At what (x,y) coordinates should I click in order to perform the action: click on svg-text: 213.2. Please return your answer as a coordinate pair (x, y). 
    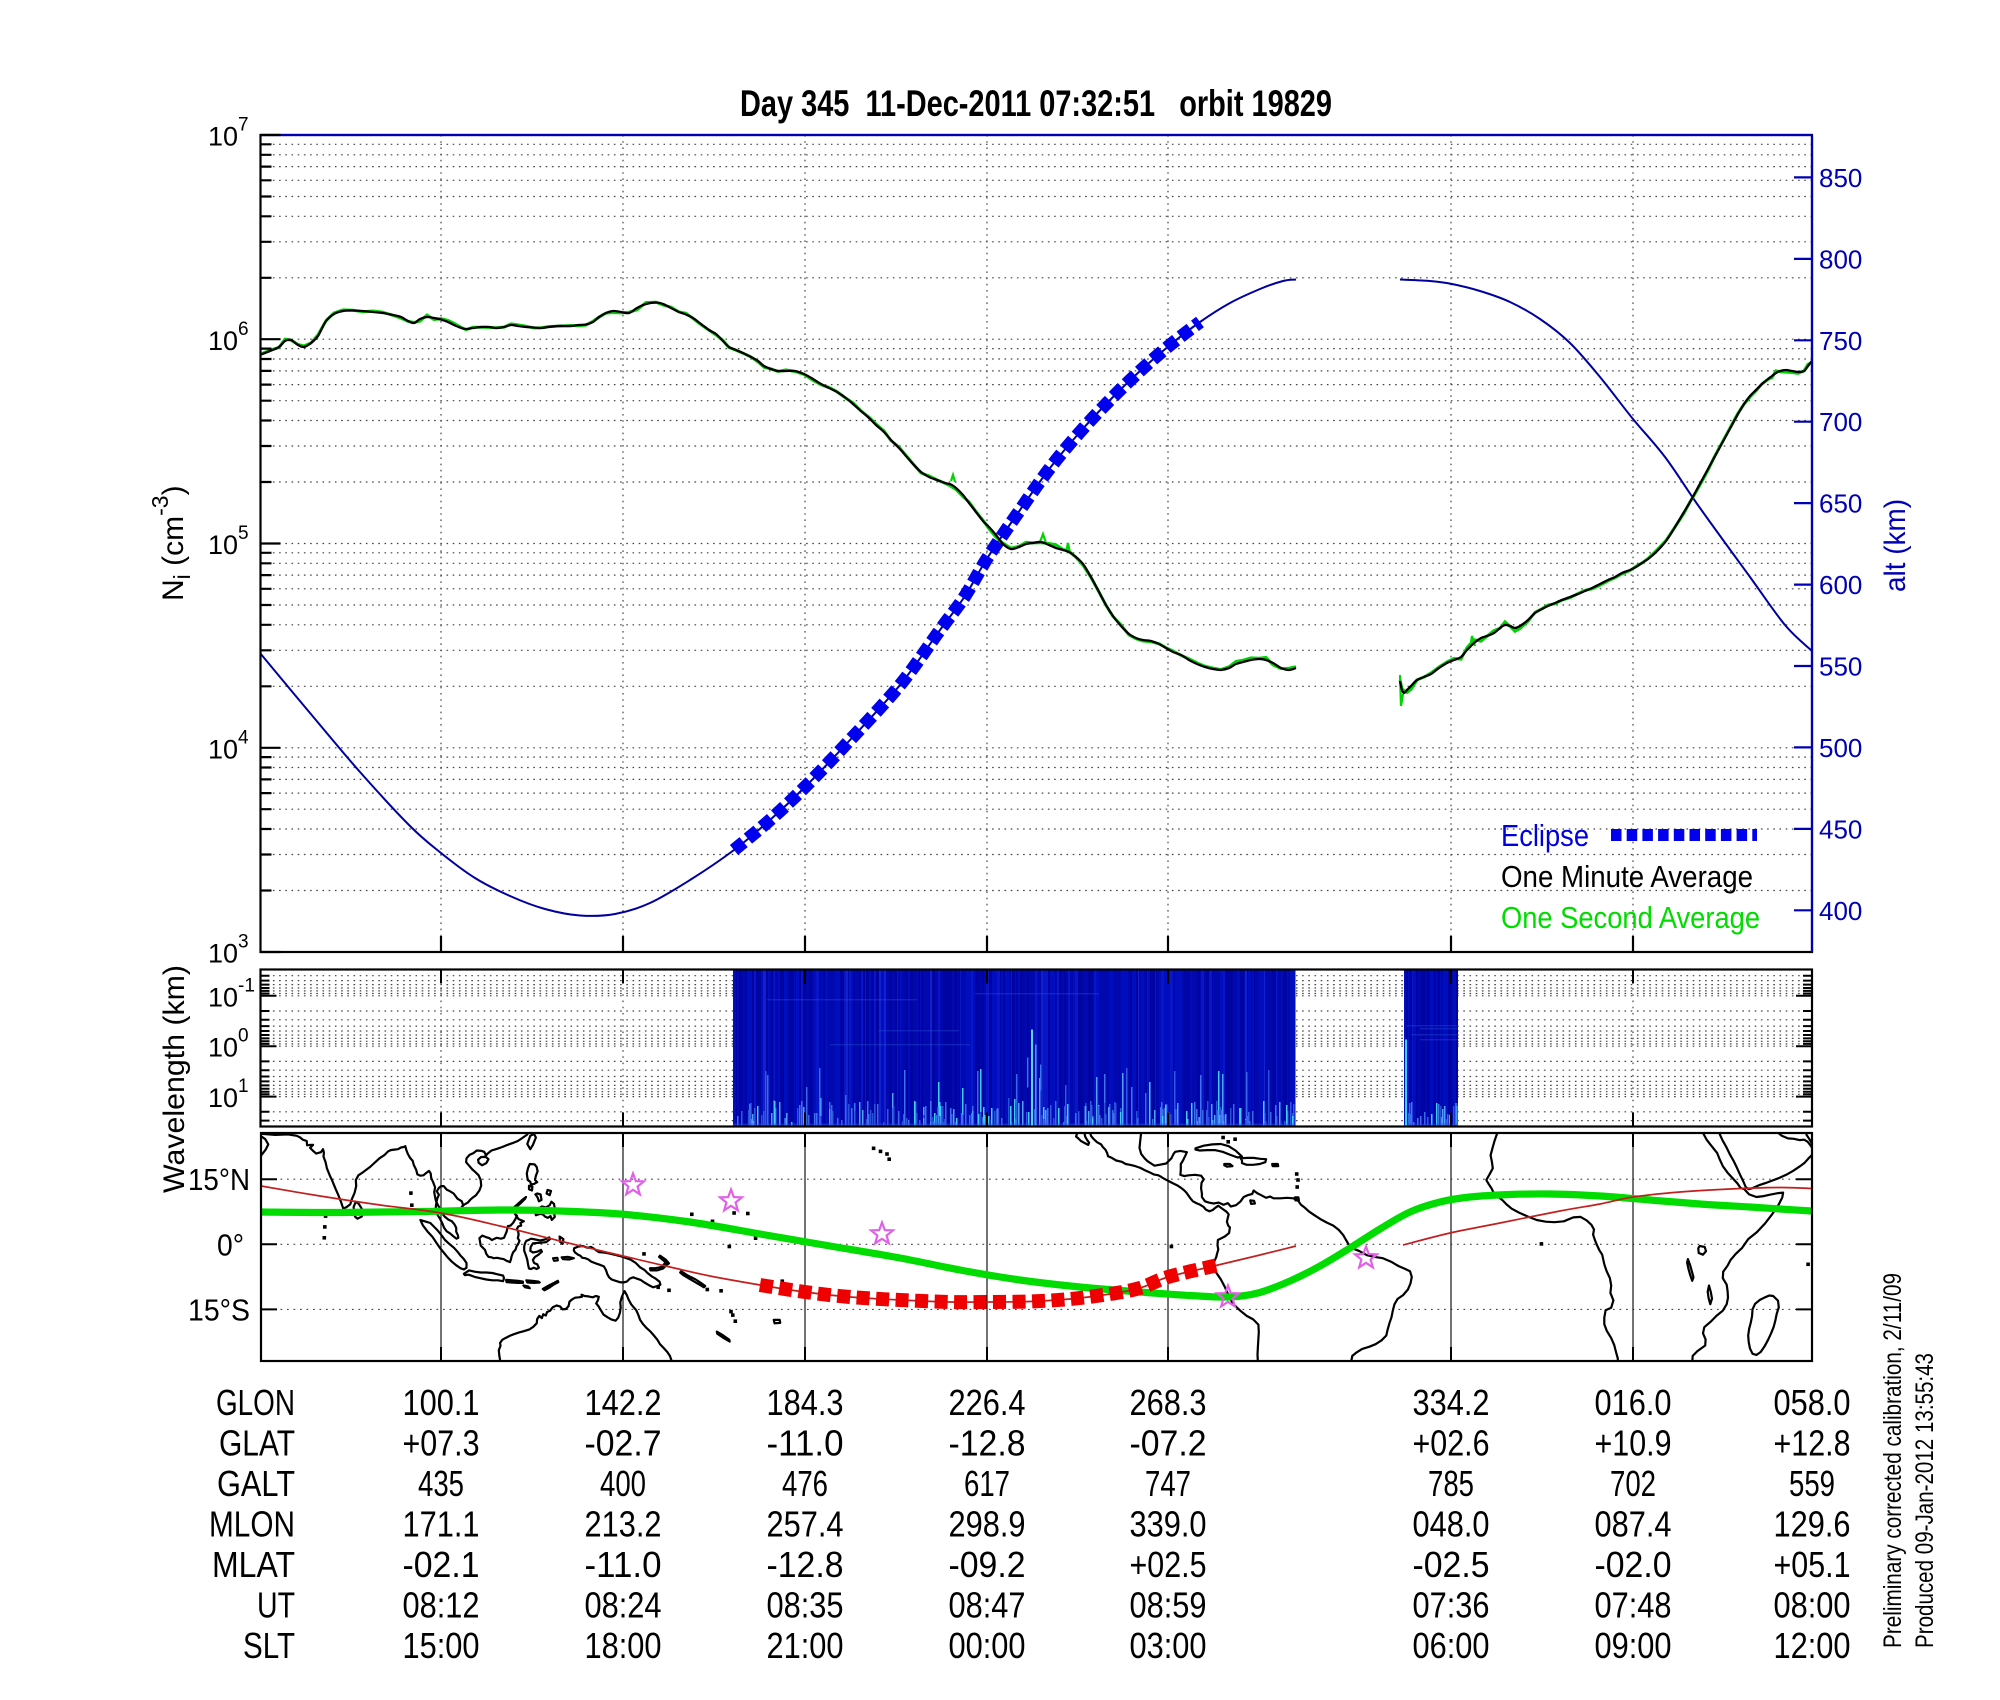
    Looking at the image, I should click on (623, 1524).